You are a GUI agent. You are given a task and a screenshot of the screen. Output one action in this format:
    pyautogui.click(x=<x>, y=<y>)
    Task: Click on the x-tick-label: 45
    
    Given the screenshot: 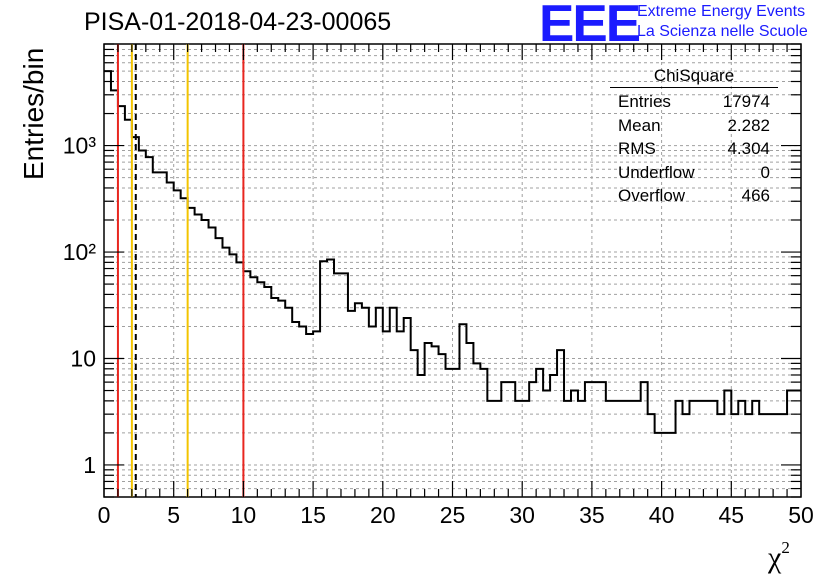 What is the action you would take?
    pyautogui.click(x=732, y=515)
    